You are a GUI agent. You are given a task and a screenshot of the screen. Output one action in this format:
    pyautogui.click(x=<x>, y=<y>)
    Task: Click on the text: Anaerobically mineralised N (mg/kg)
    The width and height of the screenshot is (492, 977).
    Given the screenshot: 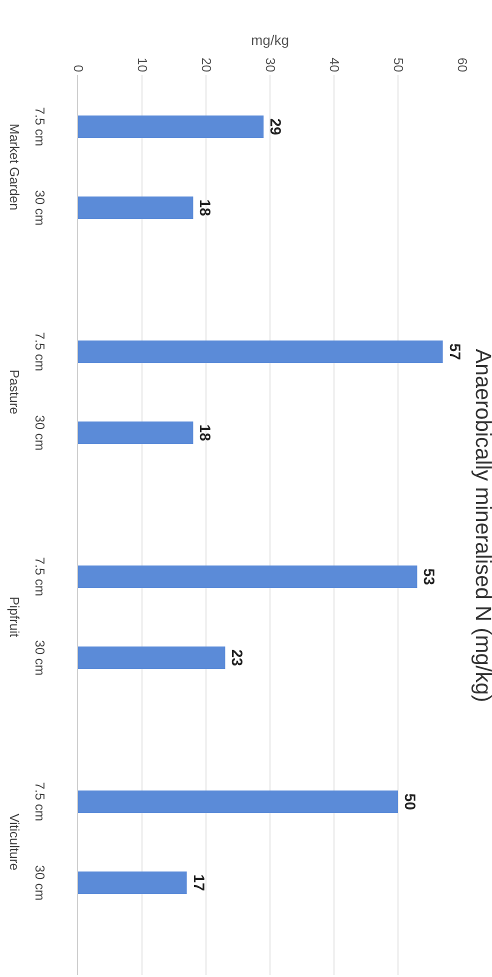 What is the action you would take?
    pyautogui.click(x=481, y=525)
    